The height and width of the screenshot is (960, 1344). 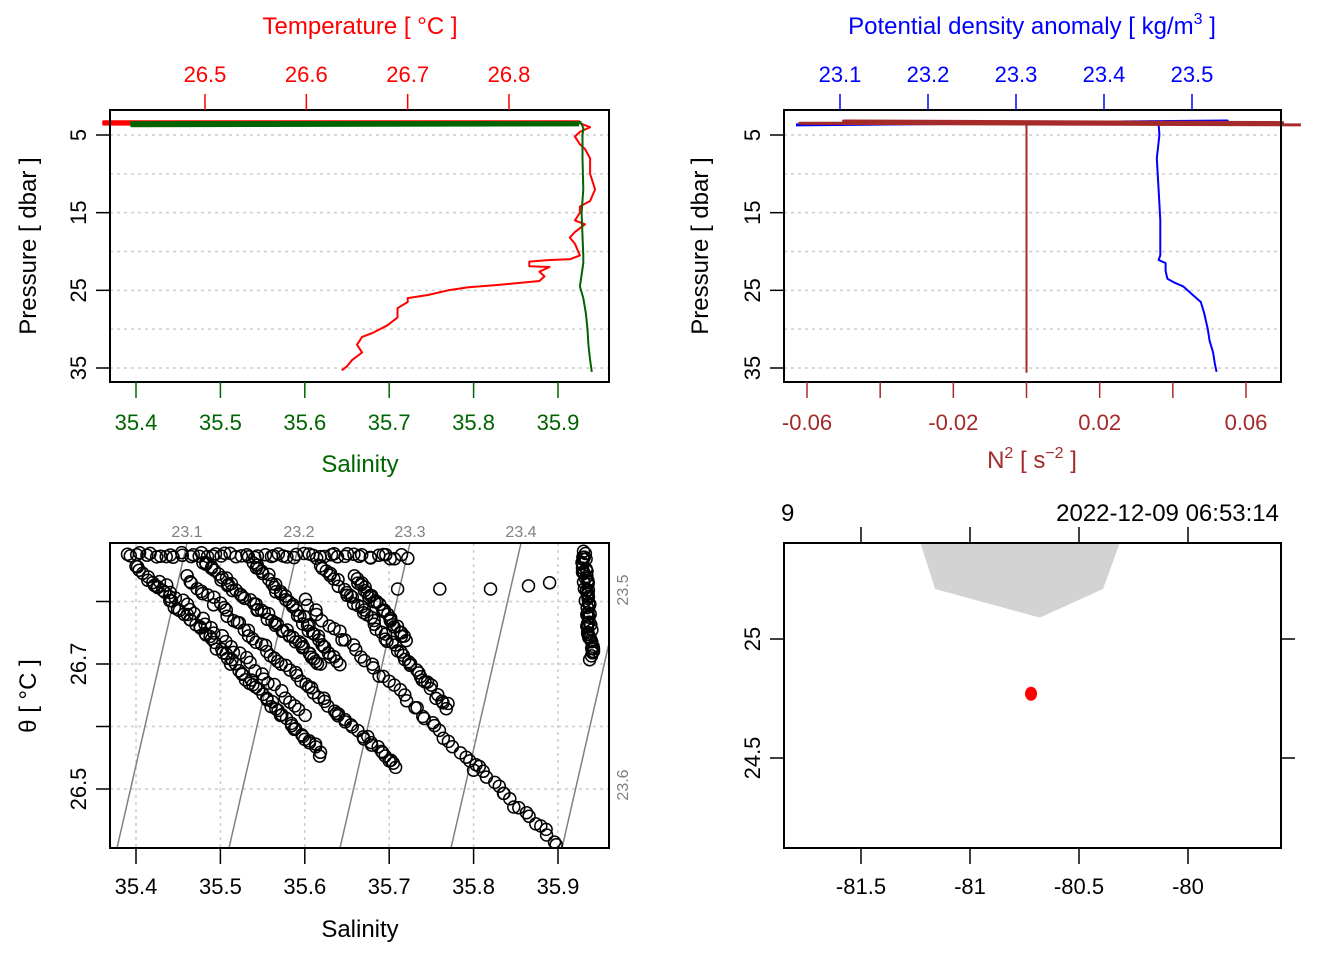 I want to click on y-tick-label: 15, so click(x=78, y=212).